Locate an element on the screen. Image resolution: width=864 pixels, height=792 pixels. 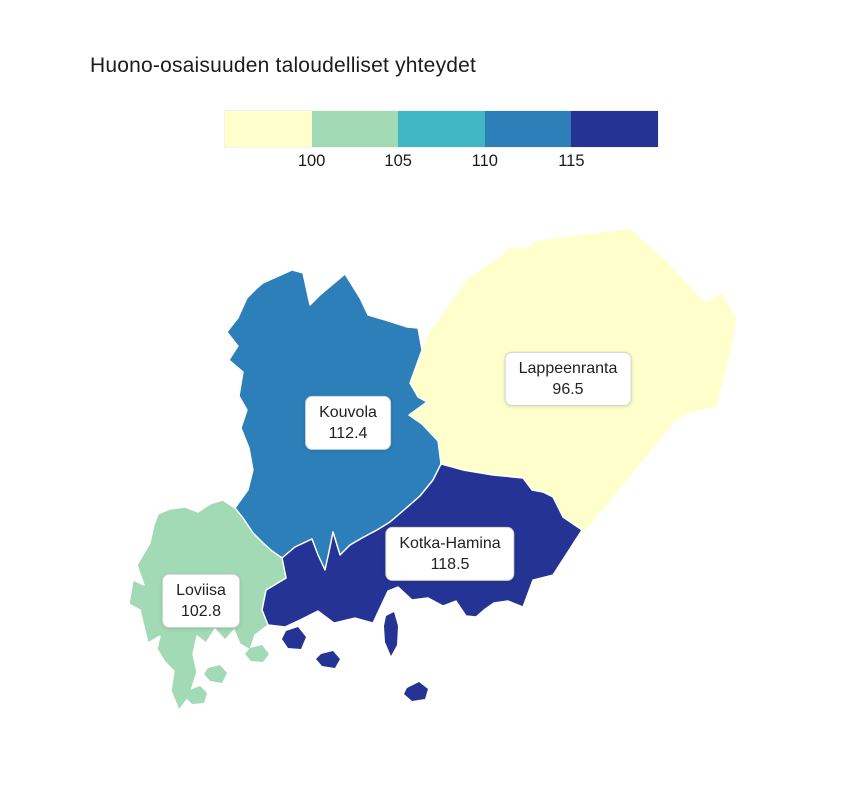
legend-tick: 115 is located at coordinates (571, 161).